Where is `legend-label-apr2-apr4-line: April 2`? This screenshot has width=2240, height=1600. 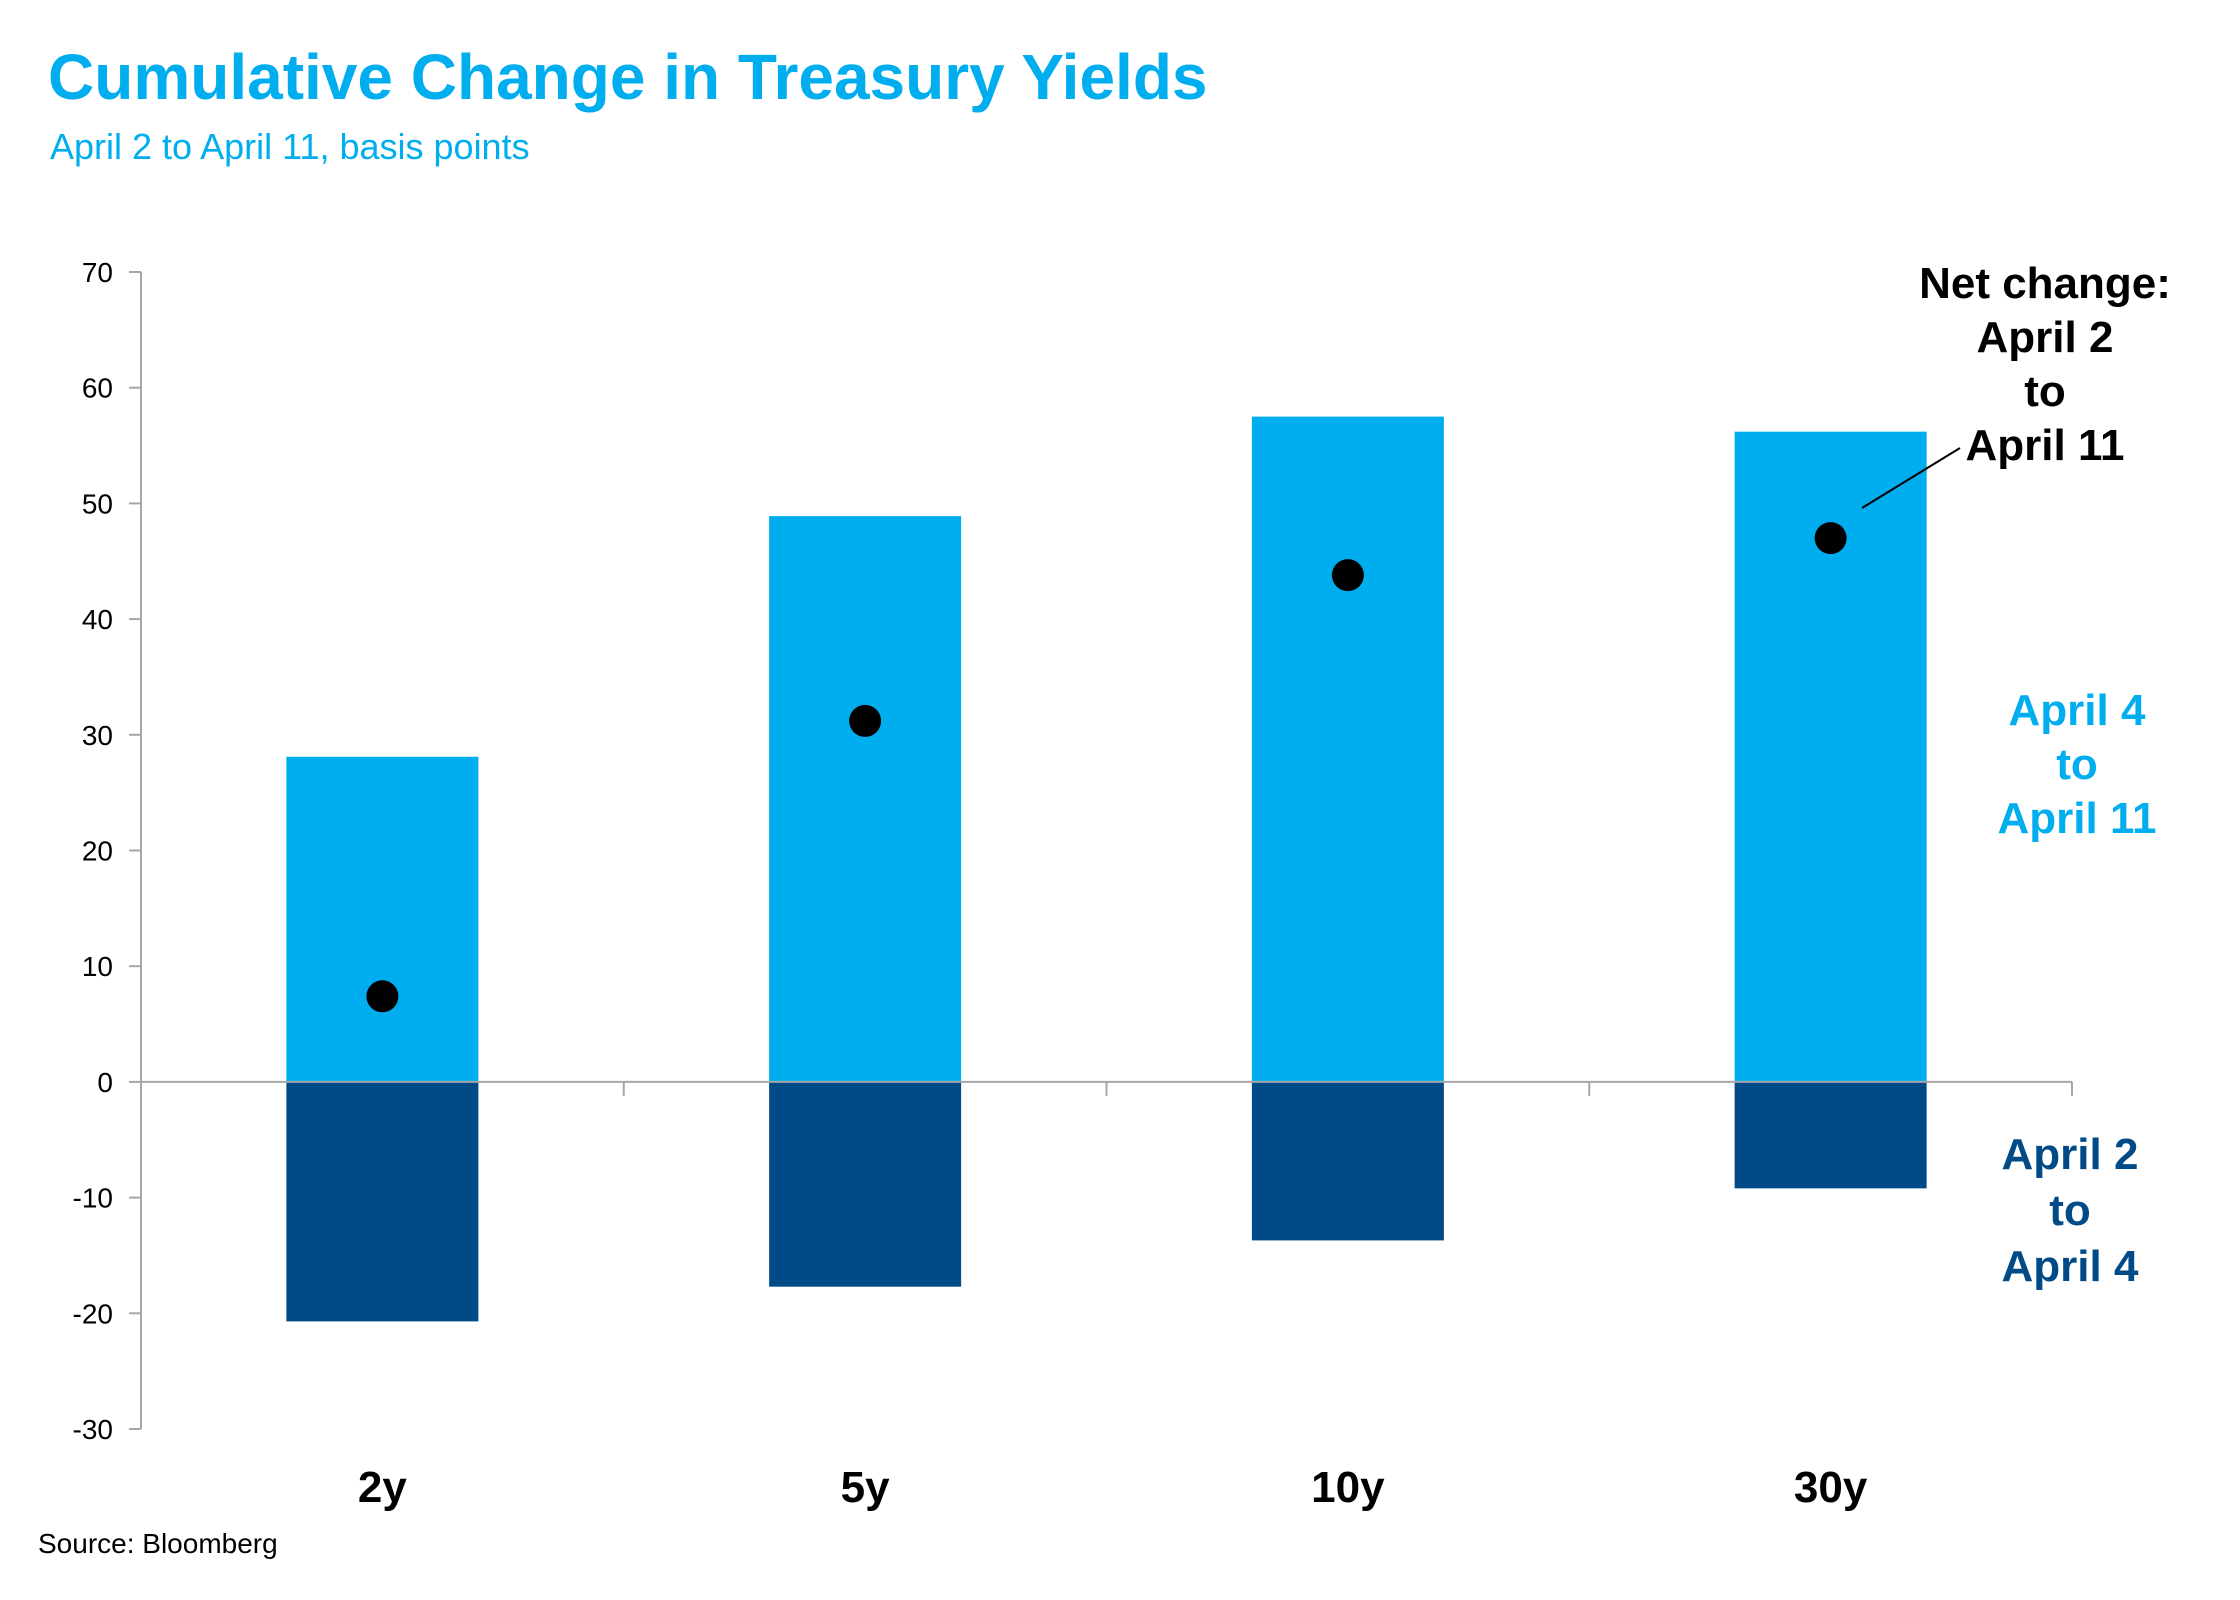 legend-label-apr2-apr4-line: April 2 is located at coordinates (2070, 1154).